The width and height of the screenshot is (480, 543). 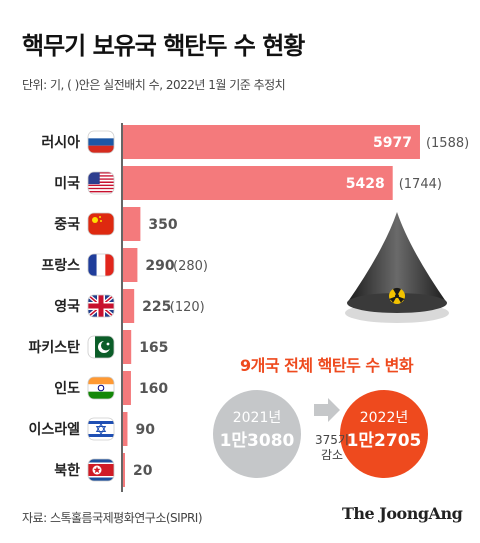 I want to click on decrease-word: 감소, so click(x=332, y=455).